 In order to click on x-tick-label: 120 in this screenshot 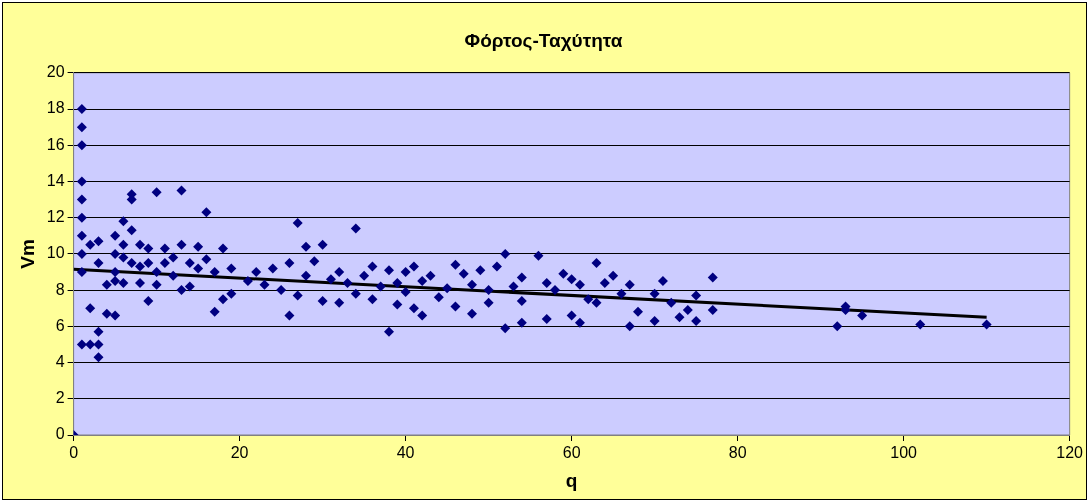, I will do `click(1070, 453)`.